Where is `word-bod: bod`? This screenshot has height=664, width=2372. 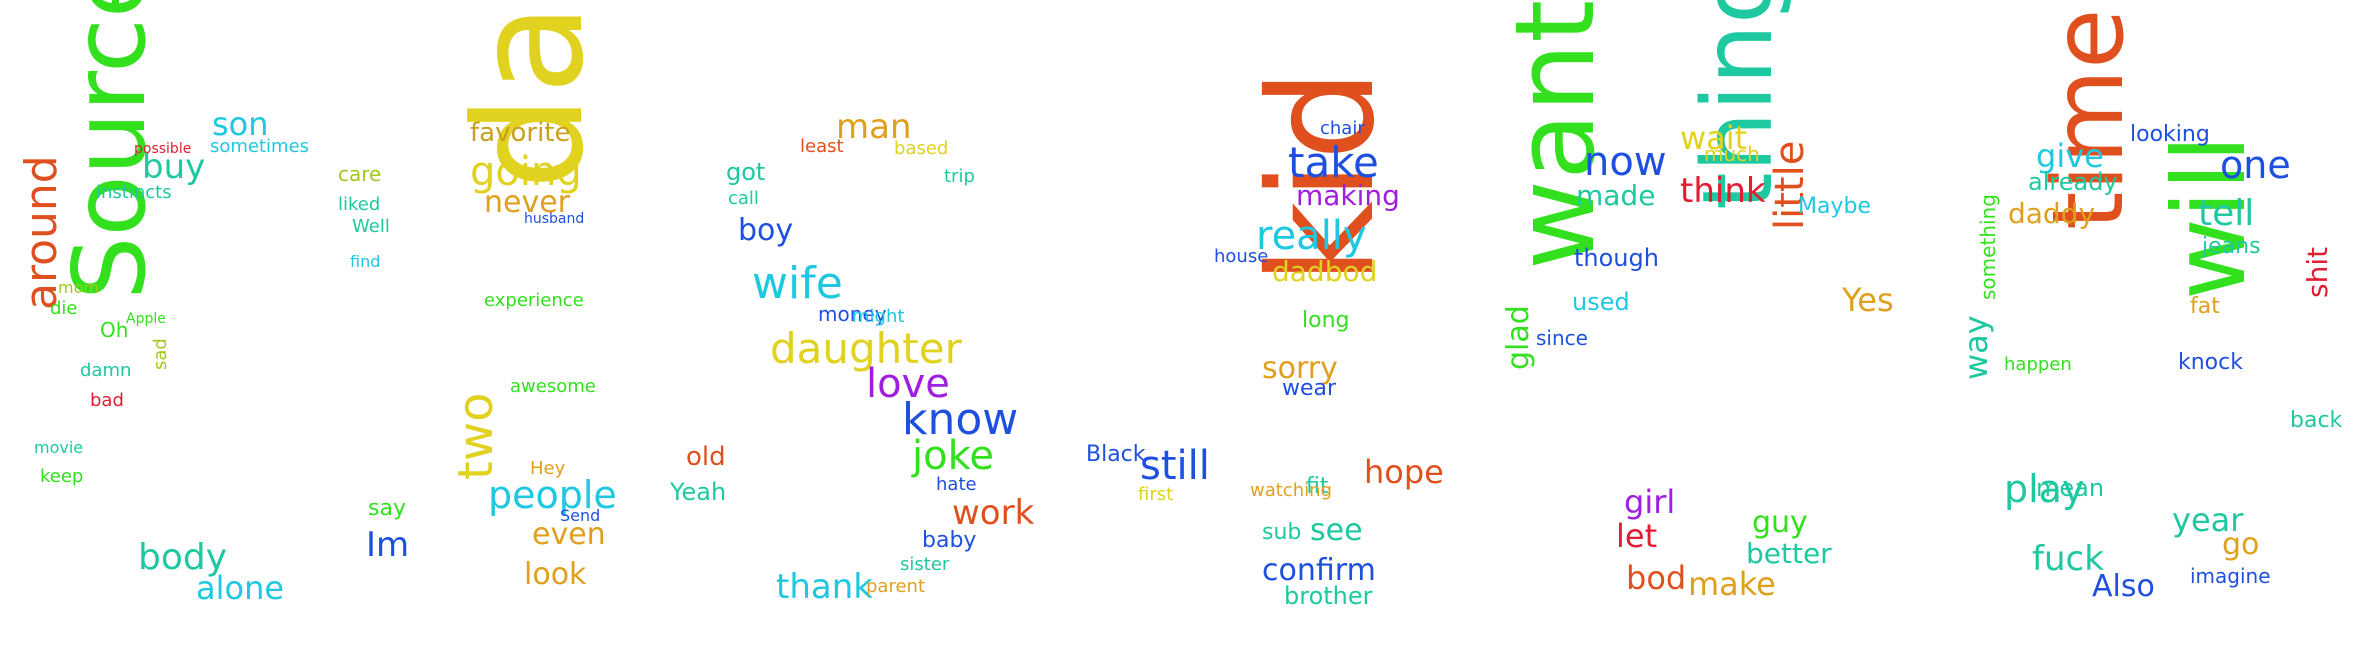 word-bod: bod is located at coordinates (1656, 578).